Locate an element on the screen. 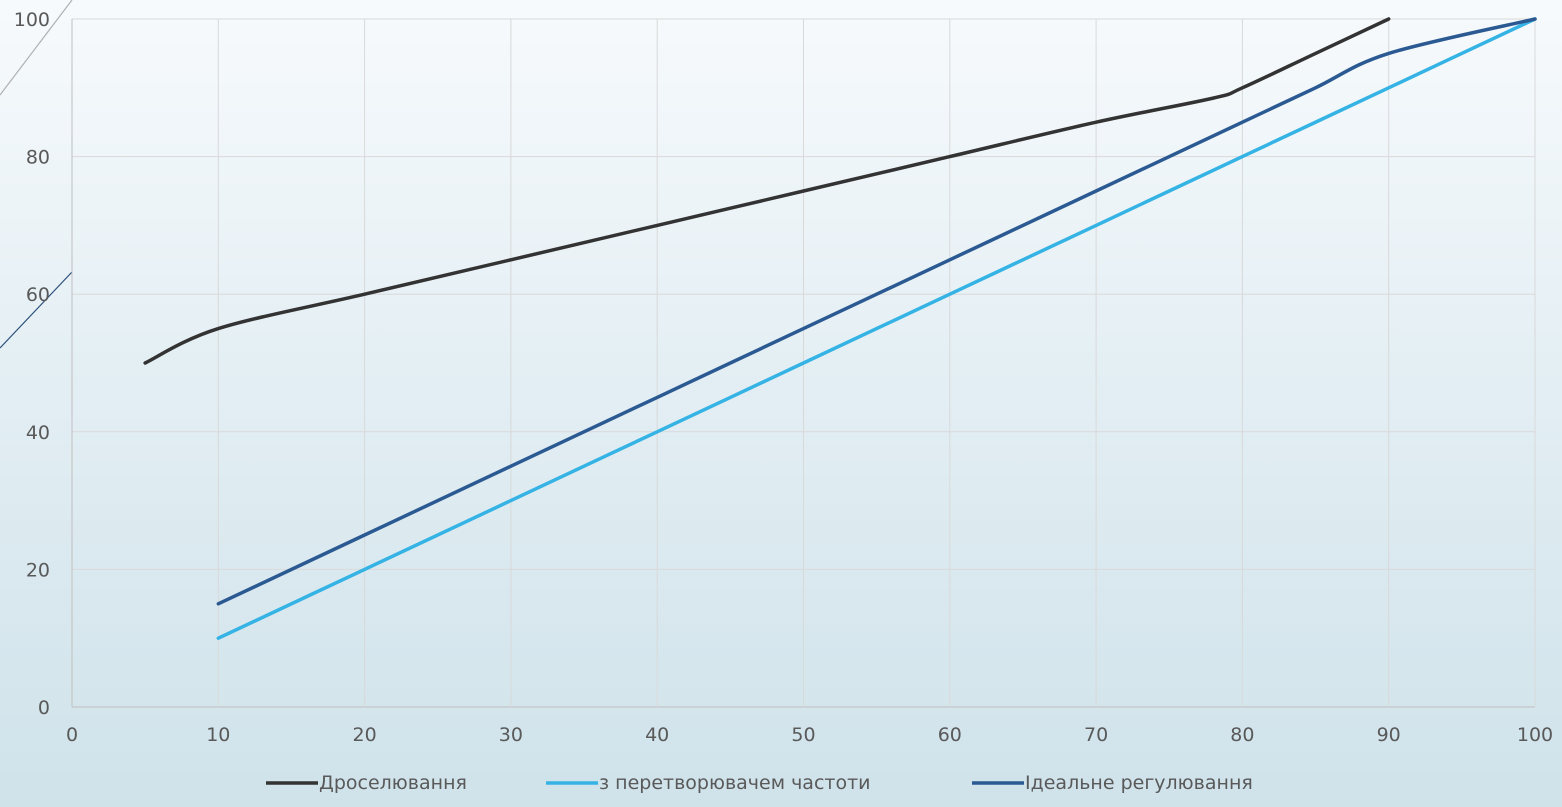 The height and width of the screenshot is (807, 1562). x-tick-label: 40 is located at coordinates (657, 735).